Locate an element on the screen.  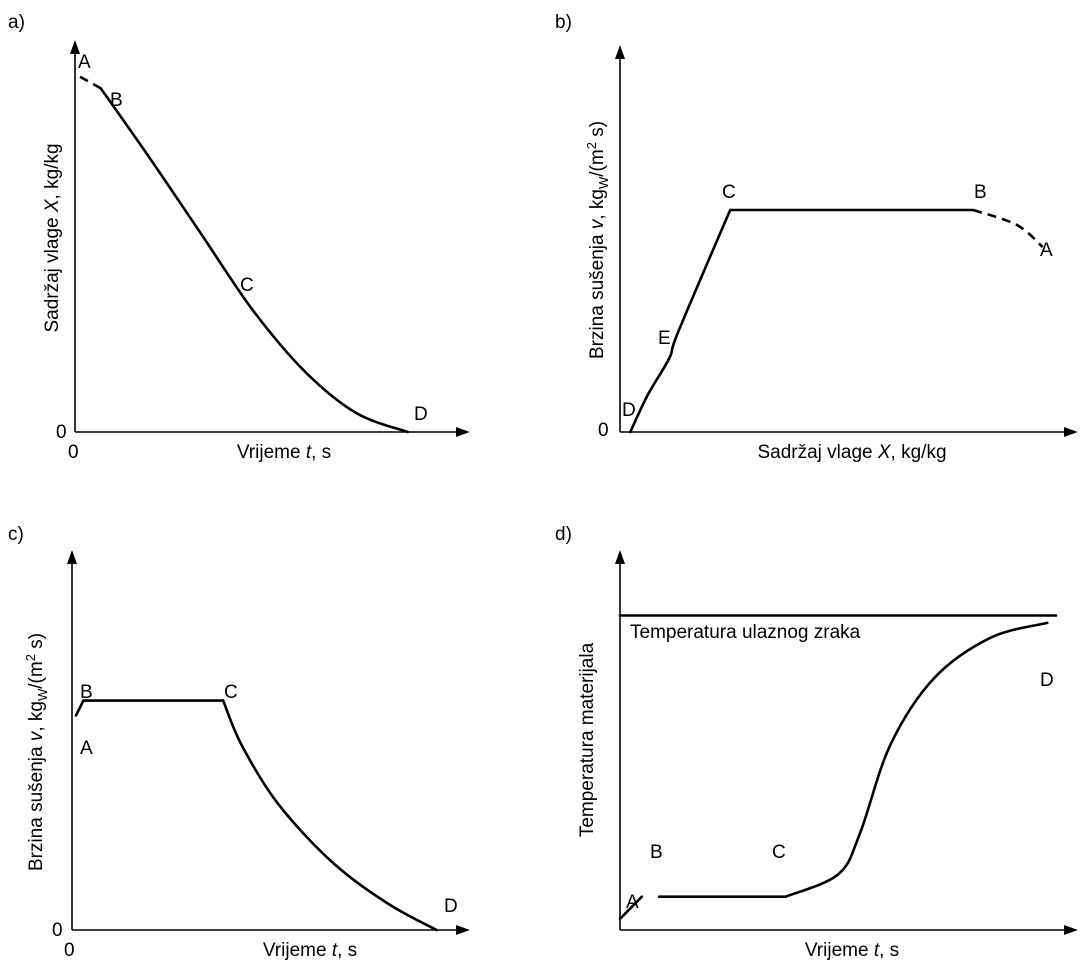
panel-b-y-label: Brzina sušenja v, kgW/(m2 s) is located at coordinates (597, 240).